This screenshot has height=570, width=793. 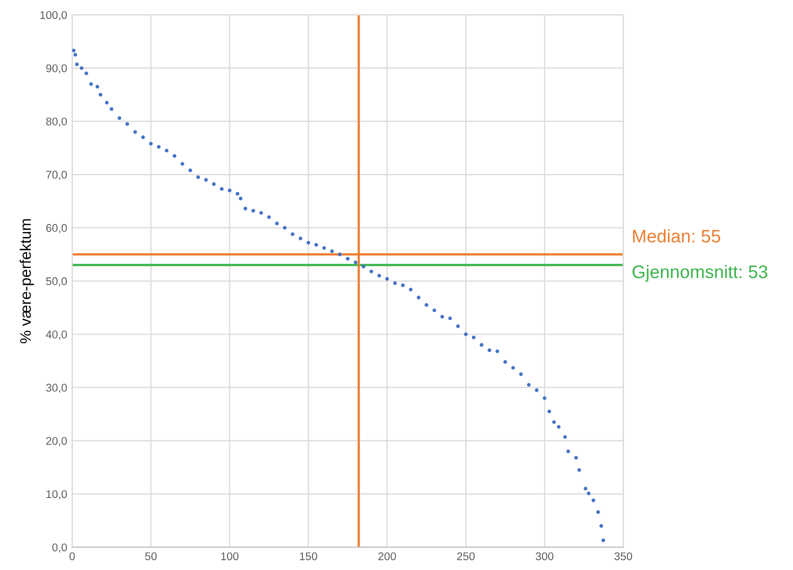 I want to click on y-tick-label: 60,0, so click(x=56, y=229).